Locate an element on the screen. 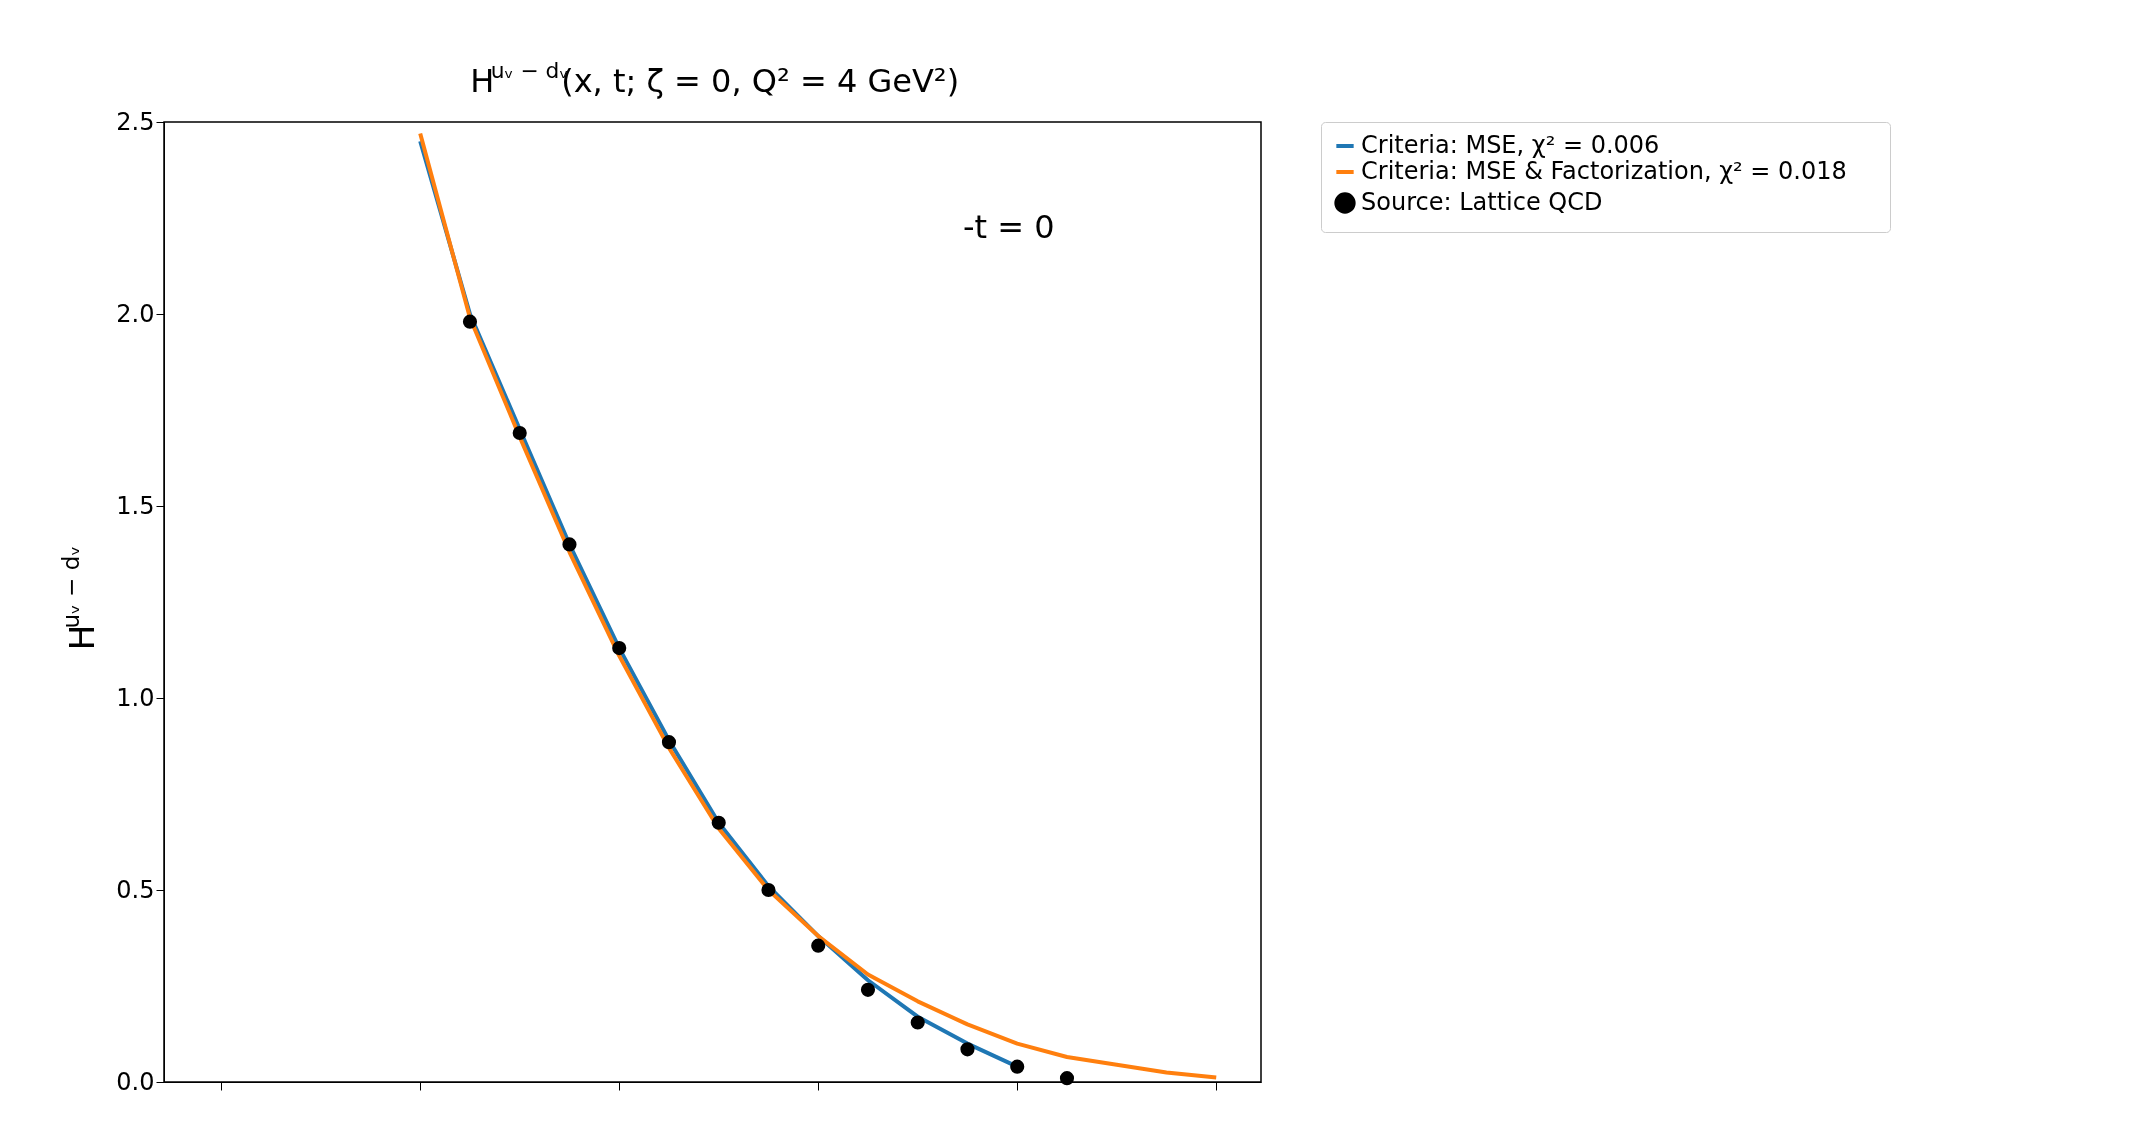  y-tick-label: 2.5 is located at coordinates (135, 121).